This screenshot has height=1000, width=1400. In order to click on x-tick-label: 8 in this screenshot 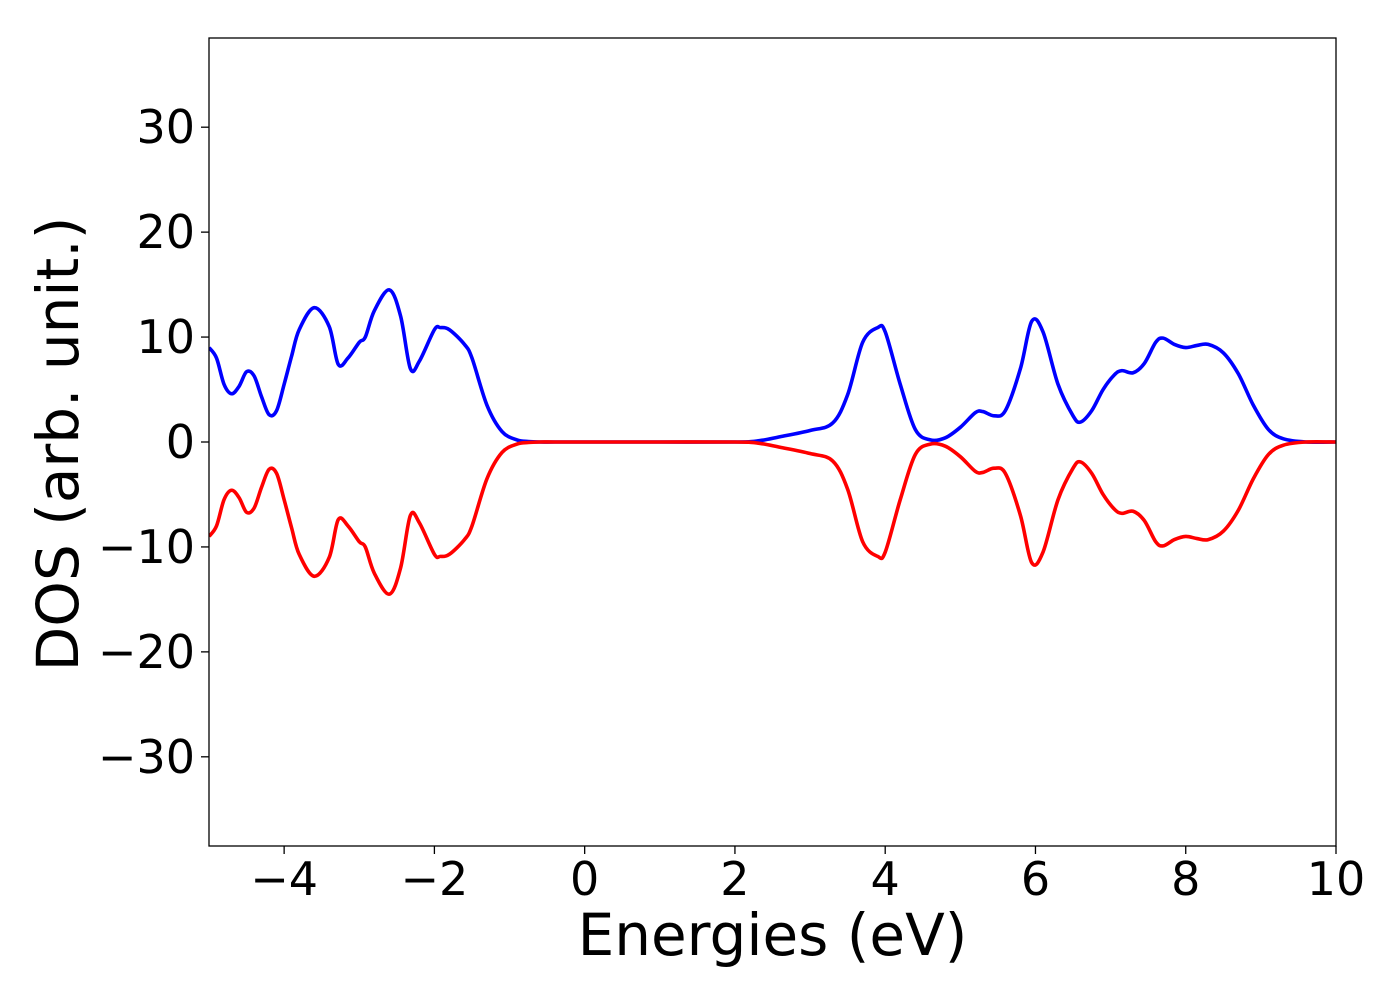, I will do `click(1185, 879)`.